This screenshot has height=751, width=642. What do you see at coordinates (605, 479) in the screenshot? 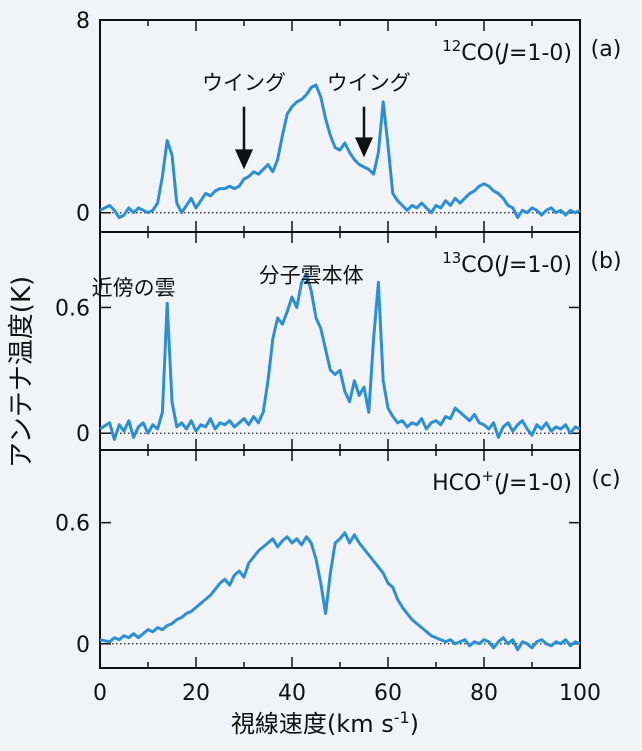
I see `panel-letter: (c)` at bounding box center [605, 479].